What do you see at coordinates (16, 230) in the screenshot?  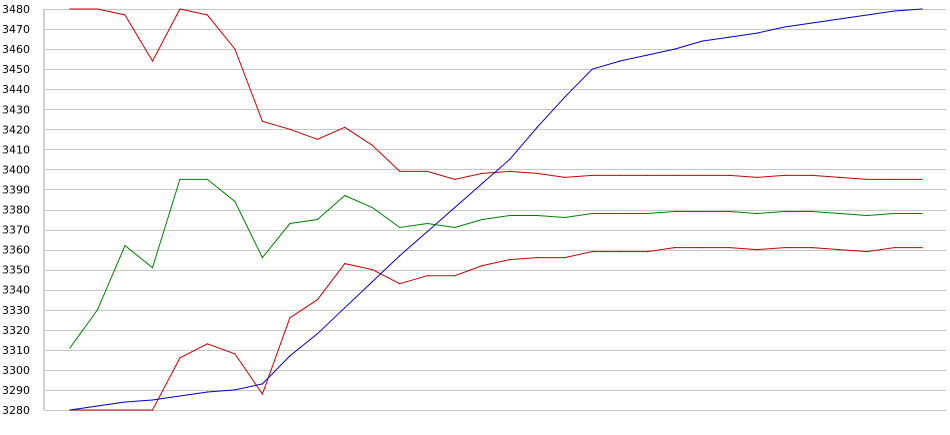 I see `y-tick-label: 3370` at bounding box center [16, 230].